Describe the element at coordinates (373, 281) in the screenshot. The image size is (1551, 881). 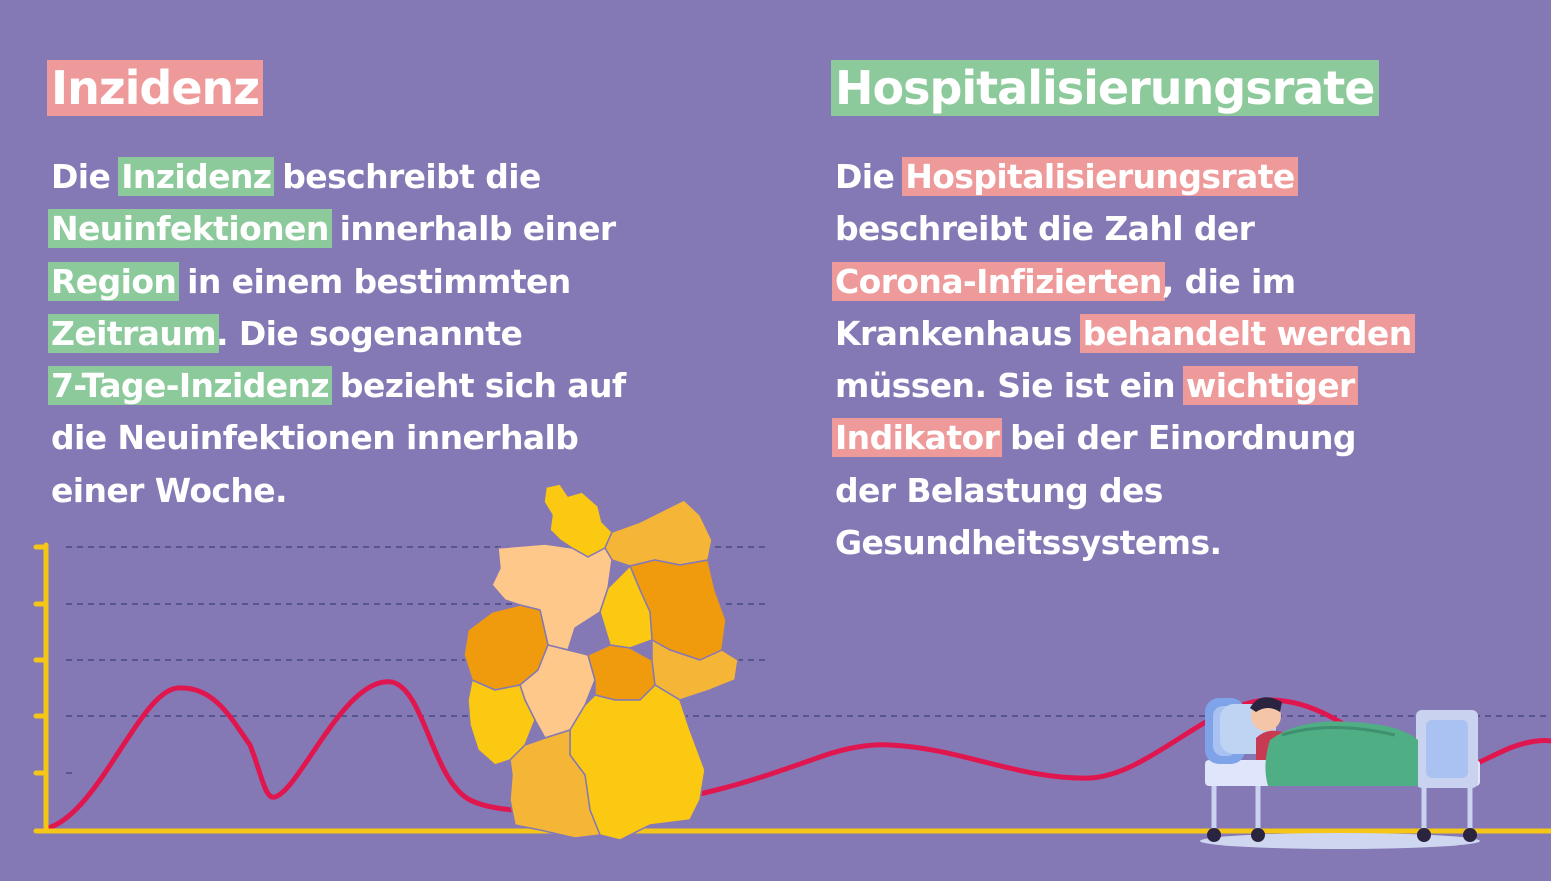
I see `text-segment: in einem bestimmten` at that location.